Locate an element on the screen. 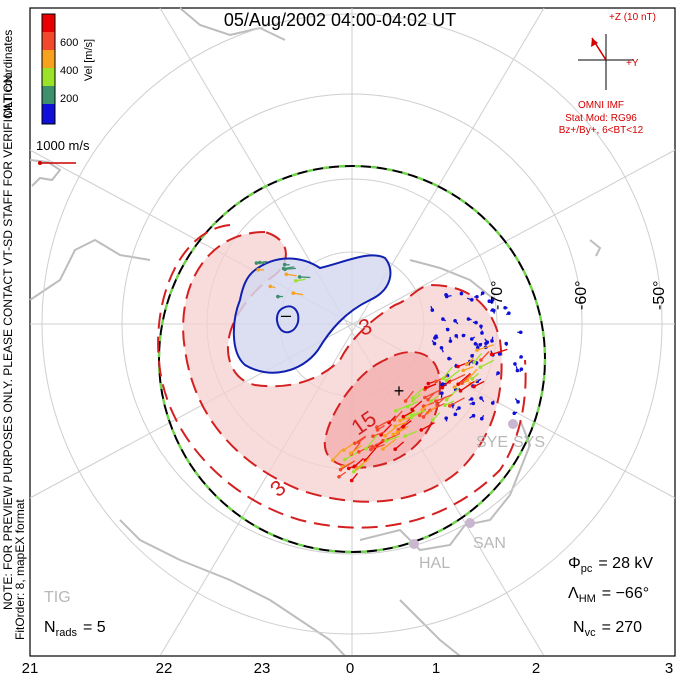 This screenshot has height=674, width=680. color-scale-bar is located at coordinates (48, 69).